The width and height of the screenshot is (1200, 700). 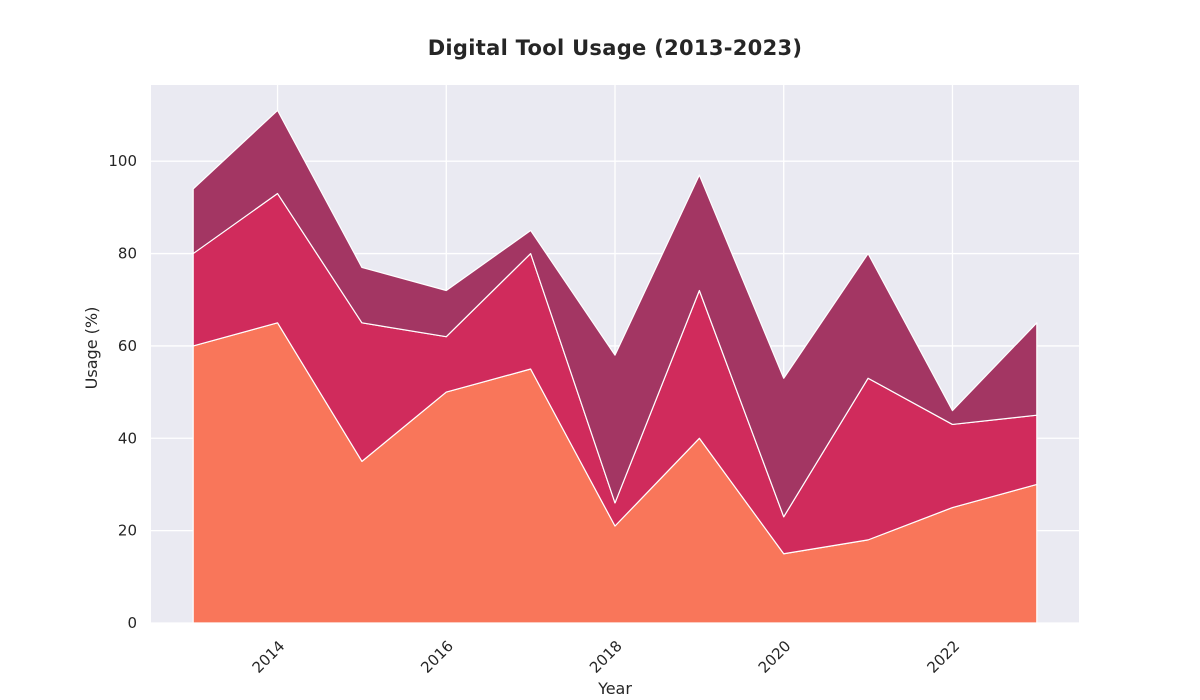 I want to click on x-tick-label: 2014, so click(x=269, y=657).